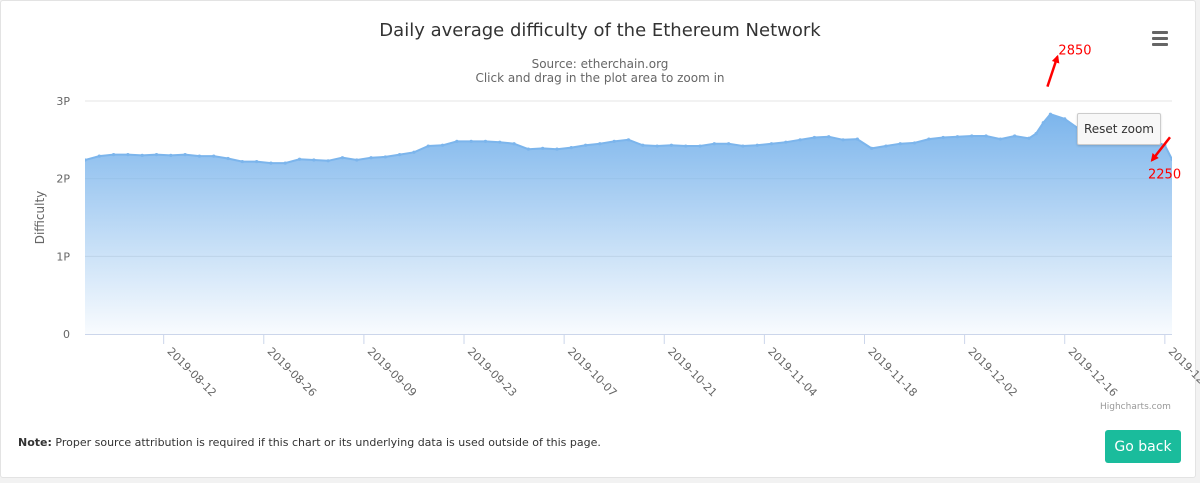  What do you see at coordinates (592, 372) in the screenshot?
I see `x-tick-label-4: 2019-10-07` at bounding box center [592, 372].